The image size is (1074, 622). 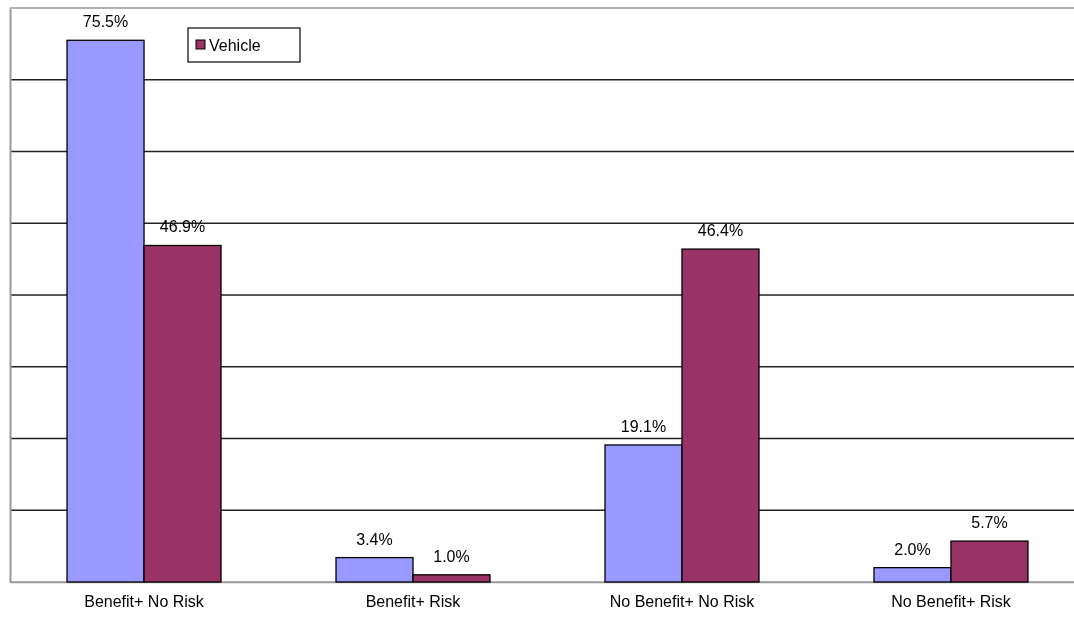 I want to click on data-label: 2.0%, so click(x=912, y=549).